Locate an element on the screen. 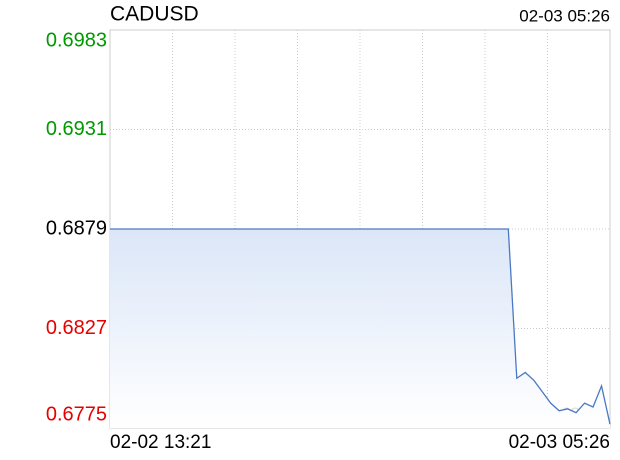 The height and width of the screenshot is (460, 620). chart-title: CADUSD is located at coordinates (154, 14).